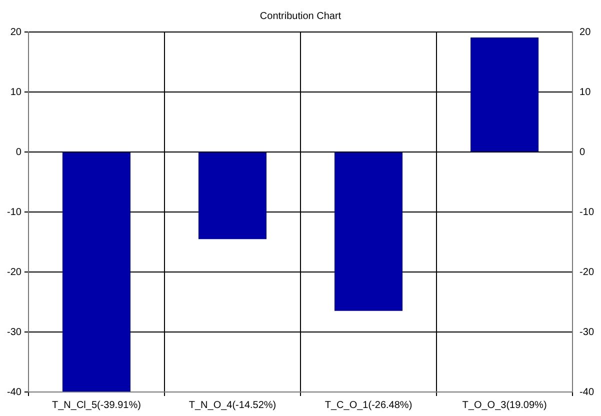 This screenshot has height=416, width=601. What do you see at coordinates (587, 332) in the screenshot?
I see `y2-tick-label: -30` at bounding box center [587, 332].